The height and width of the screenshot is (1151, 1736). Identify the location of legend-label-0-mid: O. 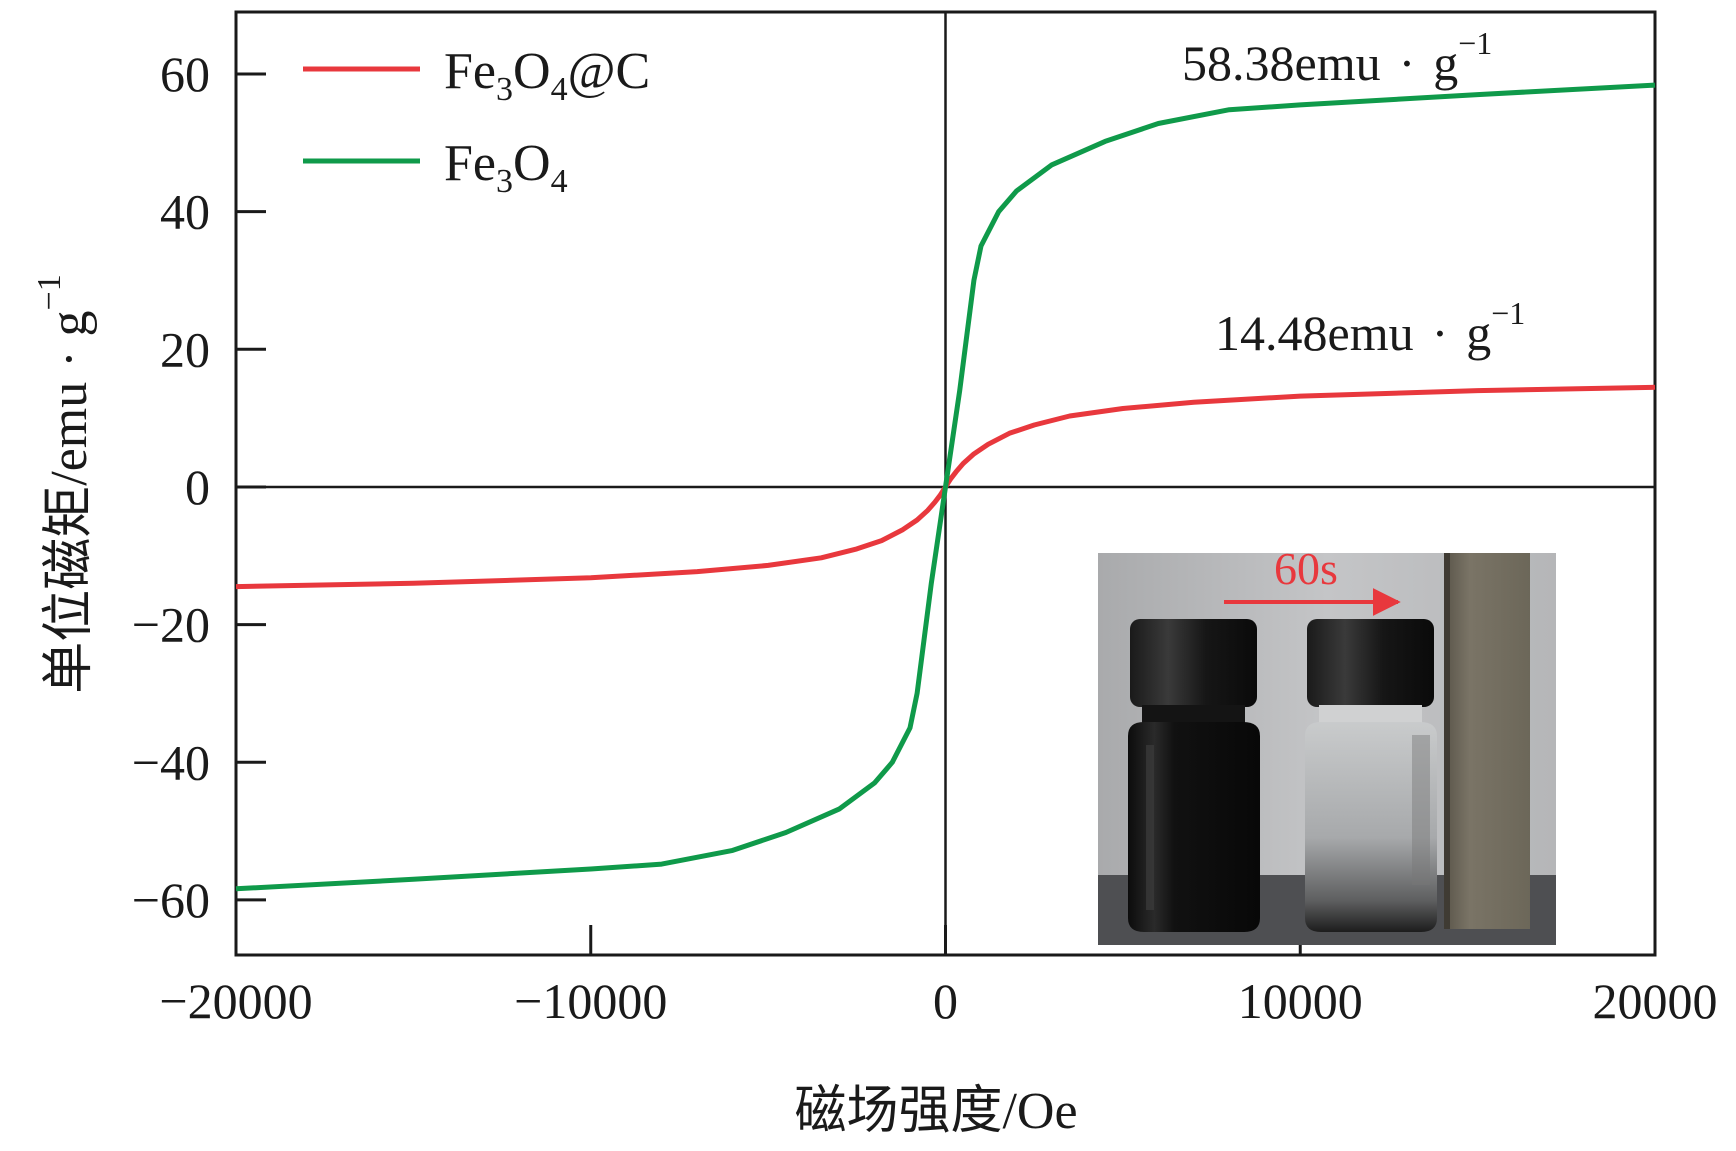
(532, 71).